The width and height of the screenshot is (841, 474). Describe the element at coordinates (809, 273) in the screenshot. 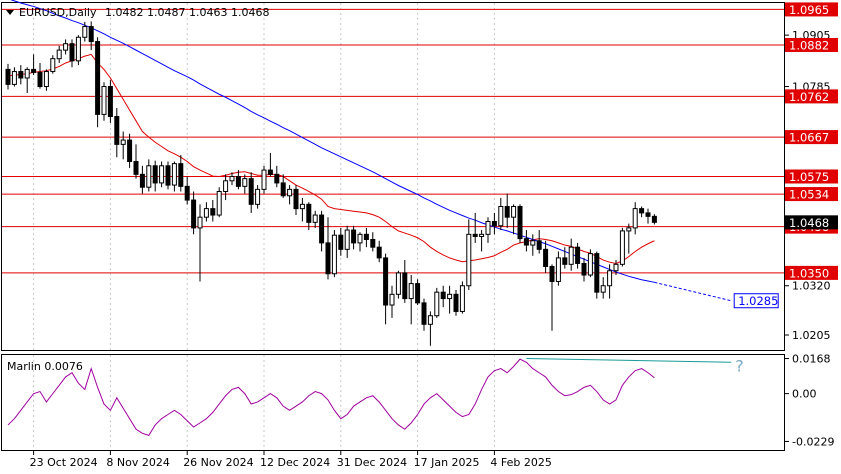

I see `level-label: 1.0350` at that location.